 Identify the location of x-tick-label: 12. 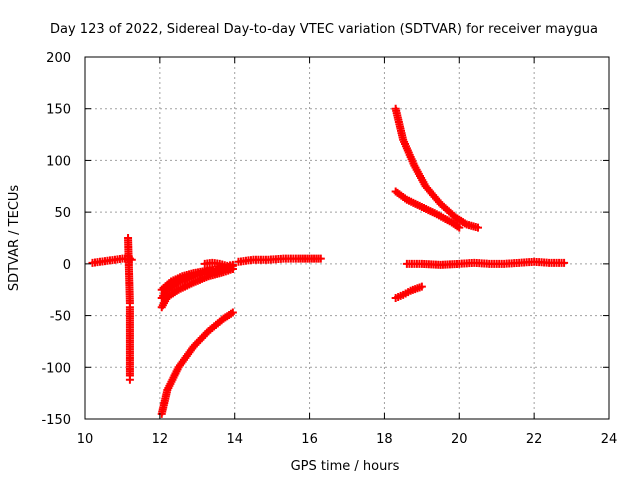
(160, 439).